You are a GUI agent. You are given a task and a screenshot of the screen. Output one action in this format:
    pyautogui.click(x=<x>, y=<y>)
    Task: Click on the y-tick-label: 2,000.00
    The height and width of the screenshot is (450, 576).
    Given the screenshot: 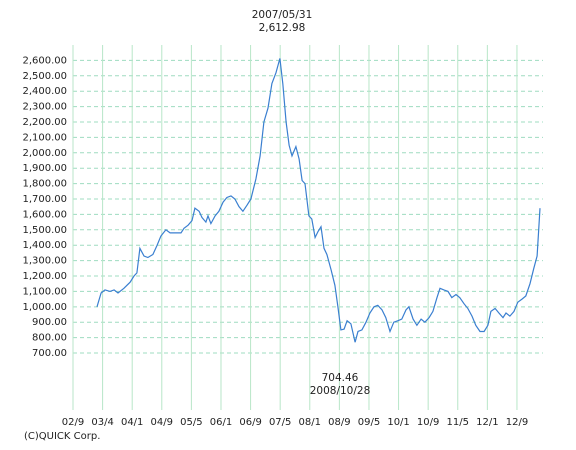 What is the action you would take?
    pyautogui.click(x=44, y=153)
    